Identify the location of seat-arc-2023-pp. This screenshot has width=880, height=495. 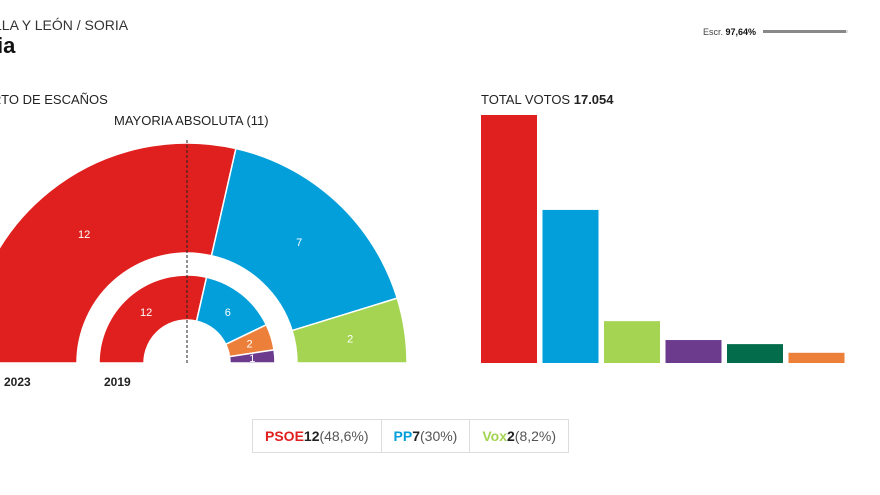
(304, 239).